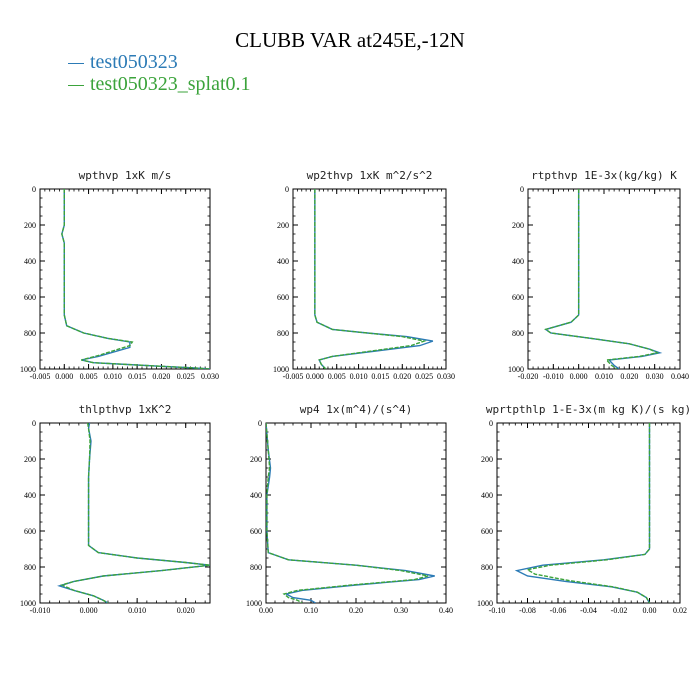 The image size is (700, 700). Describe the element at coordinates (186, 376) in the screenshot. I see `x-tick-label: 0.025` at that location.